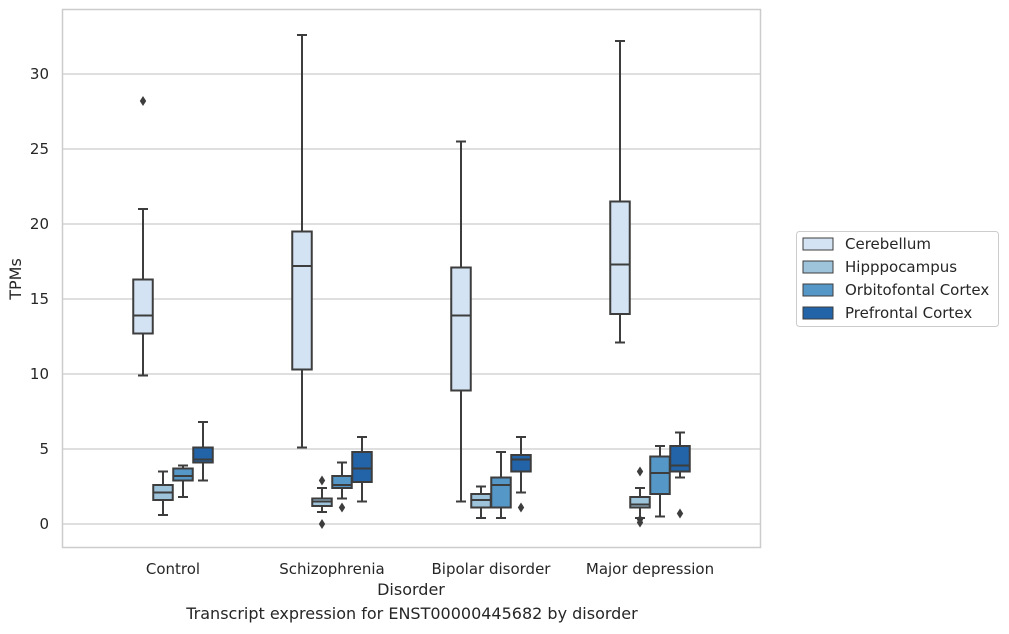 The image size is (1009, 634). What do you see at coordinates (39, 224) in the screenshot?
I see `y-tick-label: 20` at bounding box center [39, 224].